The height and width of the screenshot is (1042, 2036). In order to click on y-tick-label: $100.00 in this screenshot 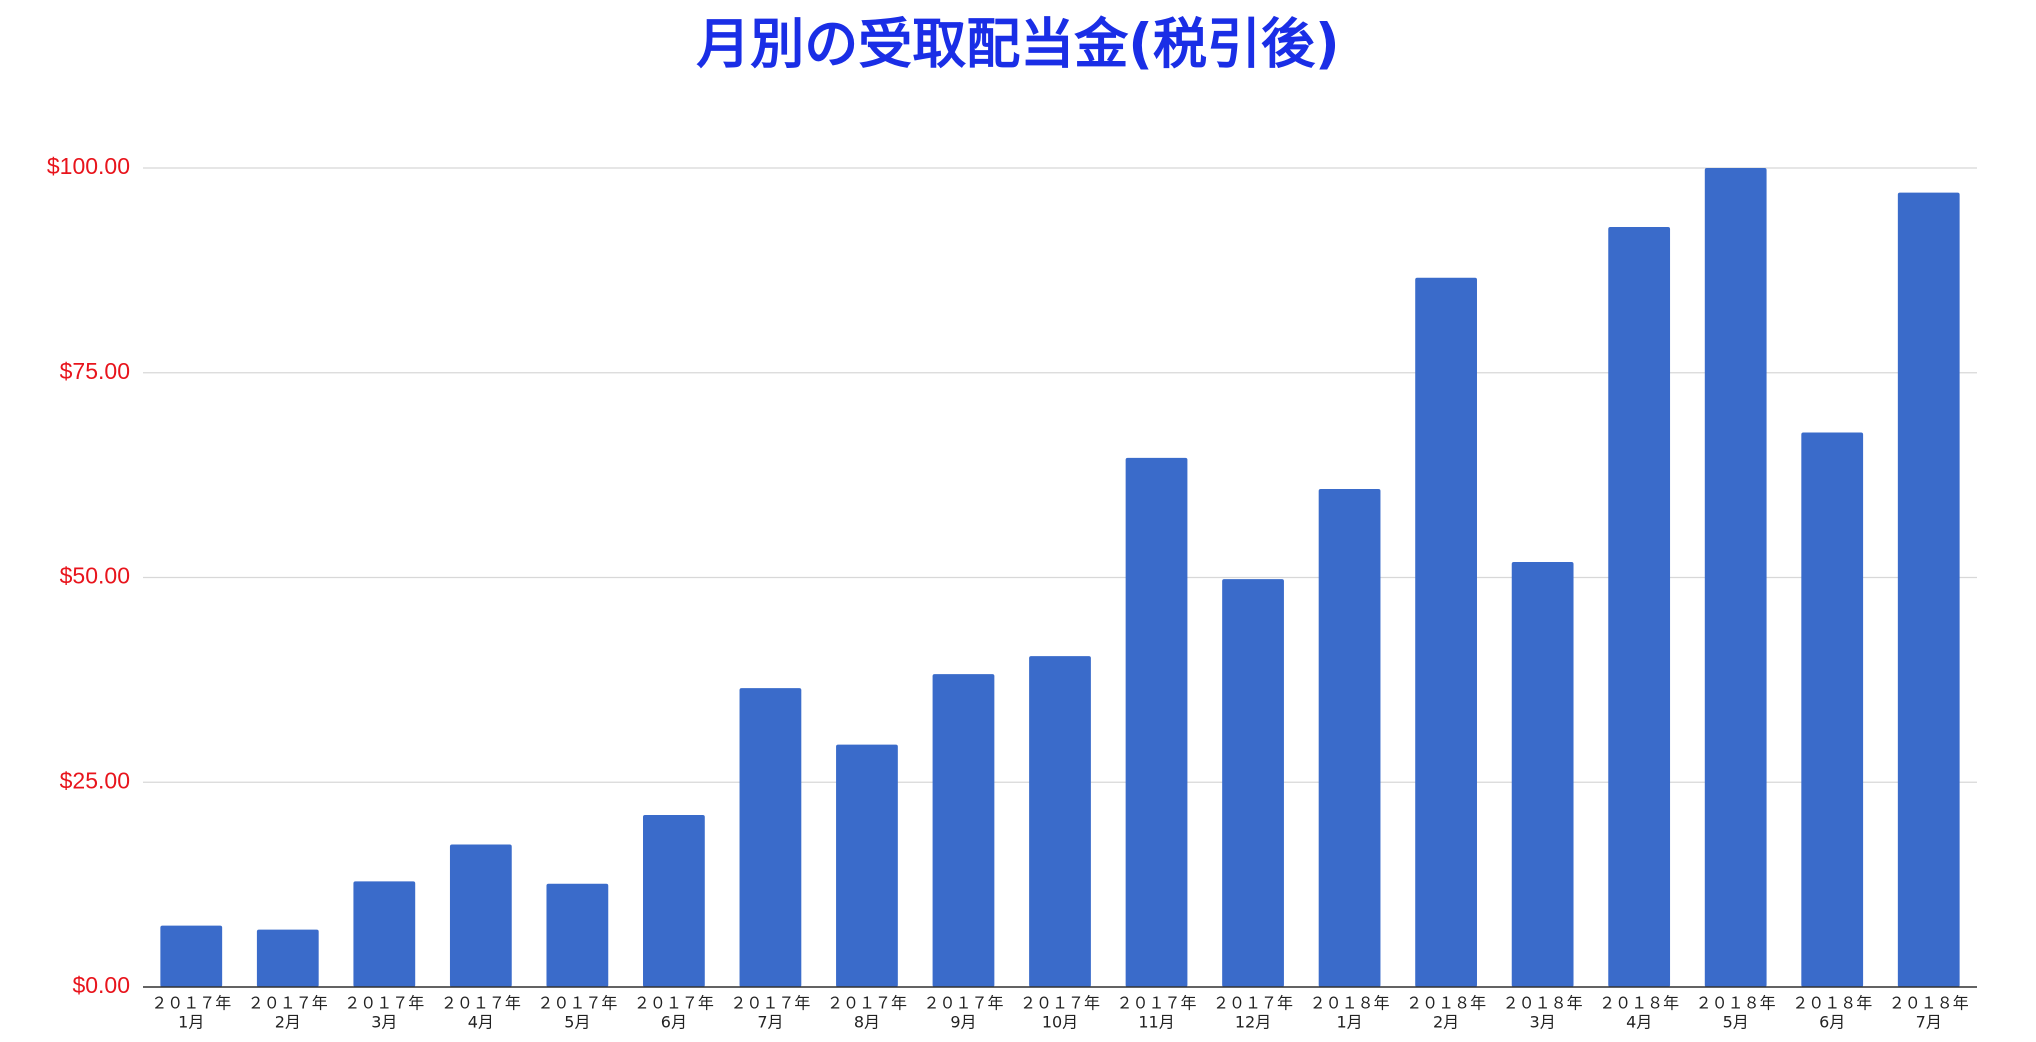, I will do `click(88, 166)`.